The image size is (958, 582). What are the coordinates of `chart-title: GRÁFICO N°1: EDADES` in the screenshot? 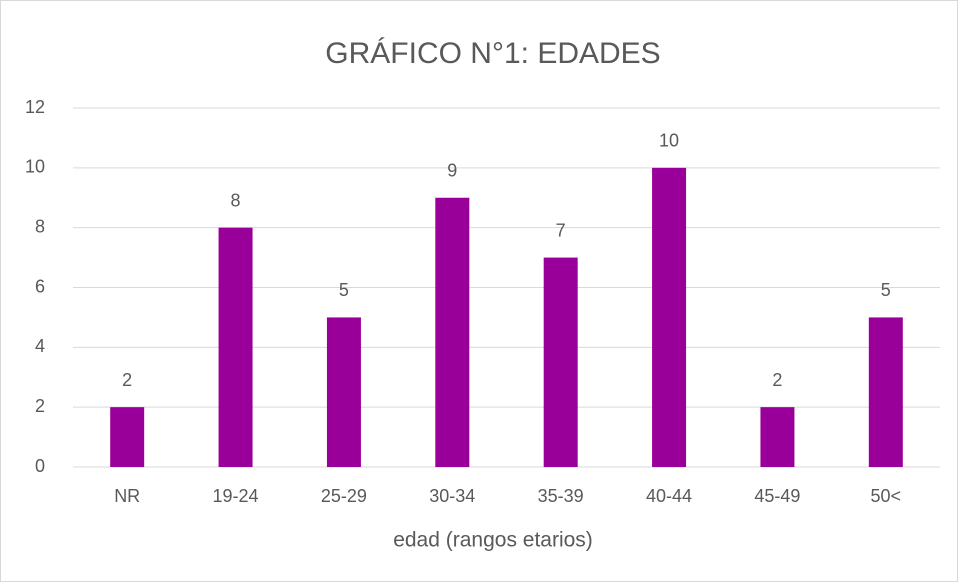 It's located at (492, 53).